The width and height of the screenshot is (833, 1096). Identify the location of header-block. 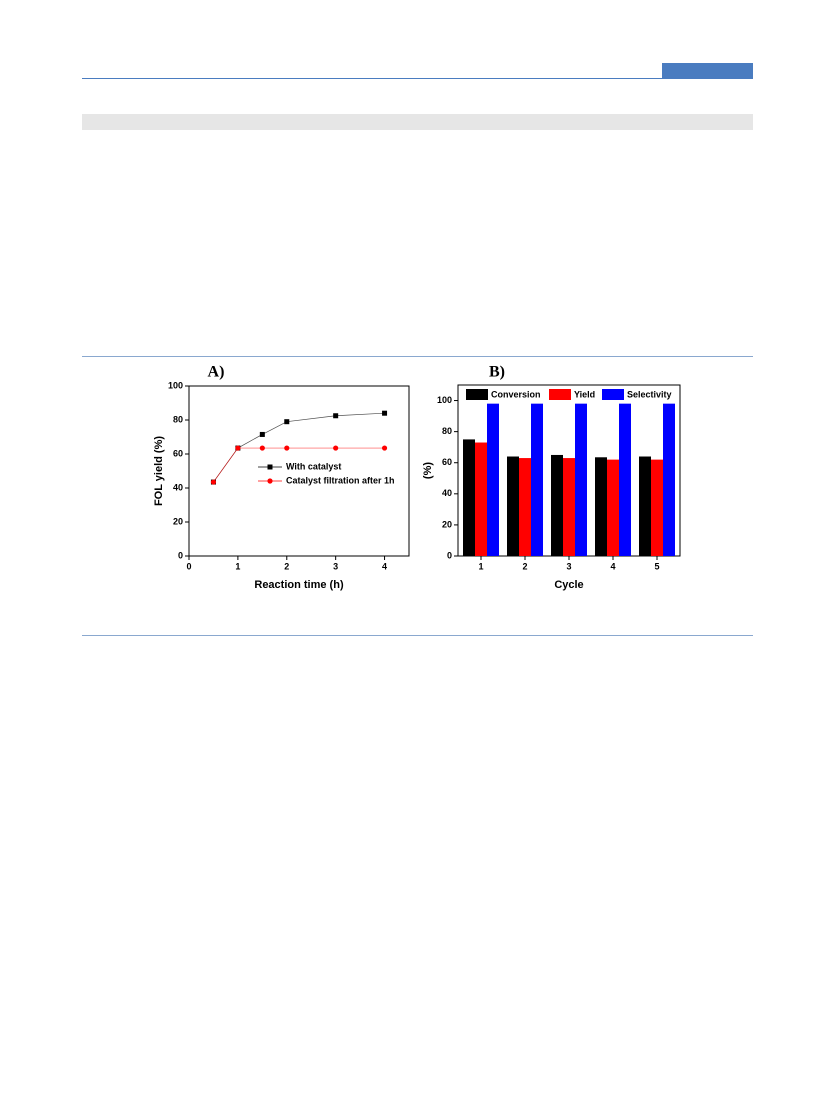
(707, 70).